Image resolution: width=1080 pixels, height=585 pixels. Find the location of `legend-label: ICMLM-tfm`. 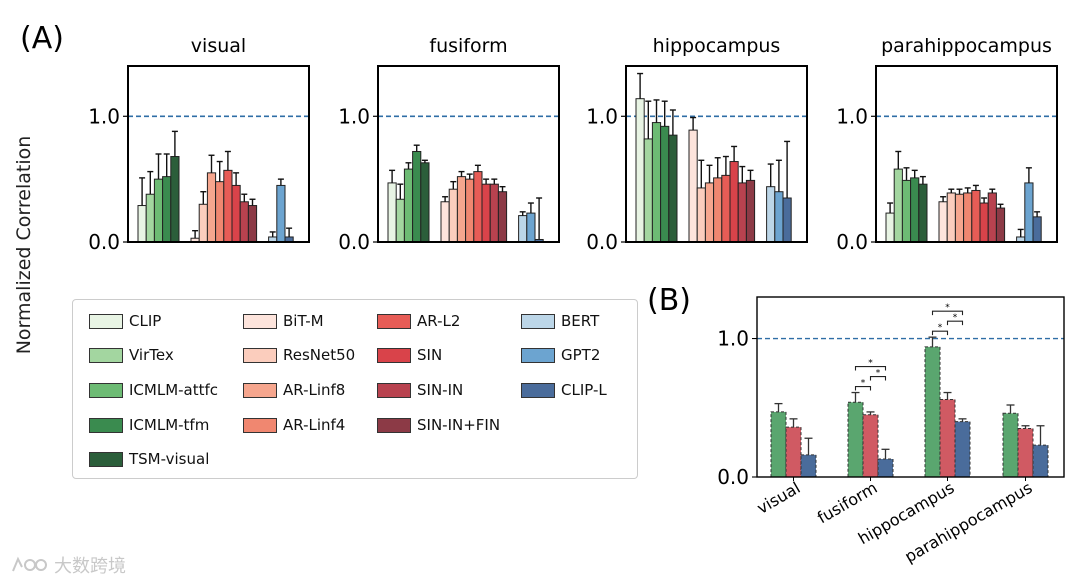

legend-label: ICMLM-tfm is located at coordinates (169, 425).